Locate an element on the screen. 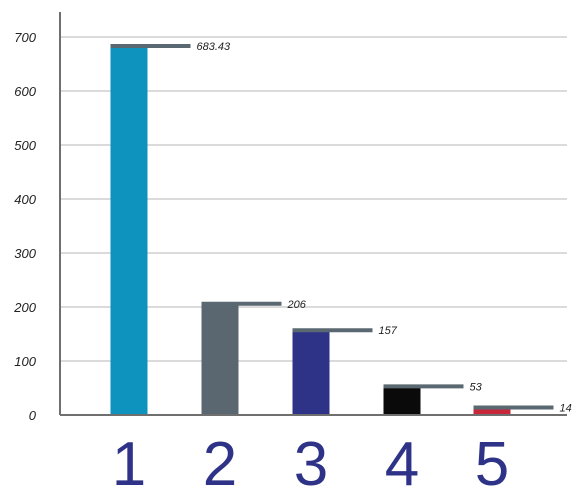 The height and width of the screenshot is (491, 581). category-label-5: 5 is located at coordinates (492, 460).